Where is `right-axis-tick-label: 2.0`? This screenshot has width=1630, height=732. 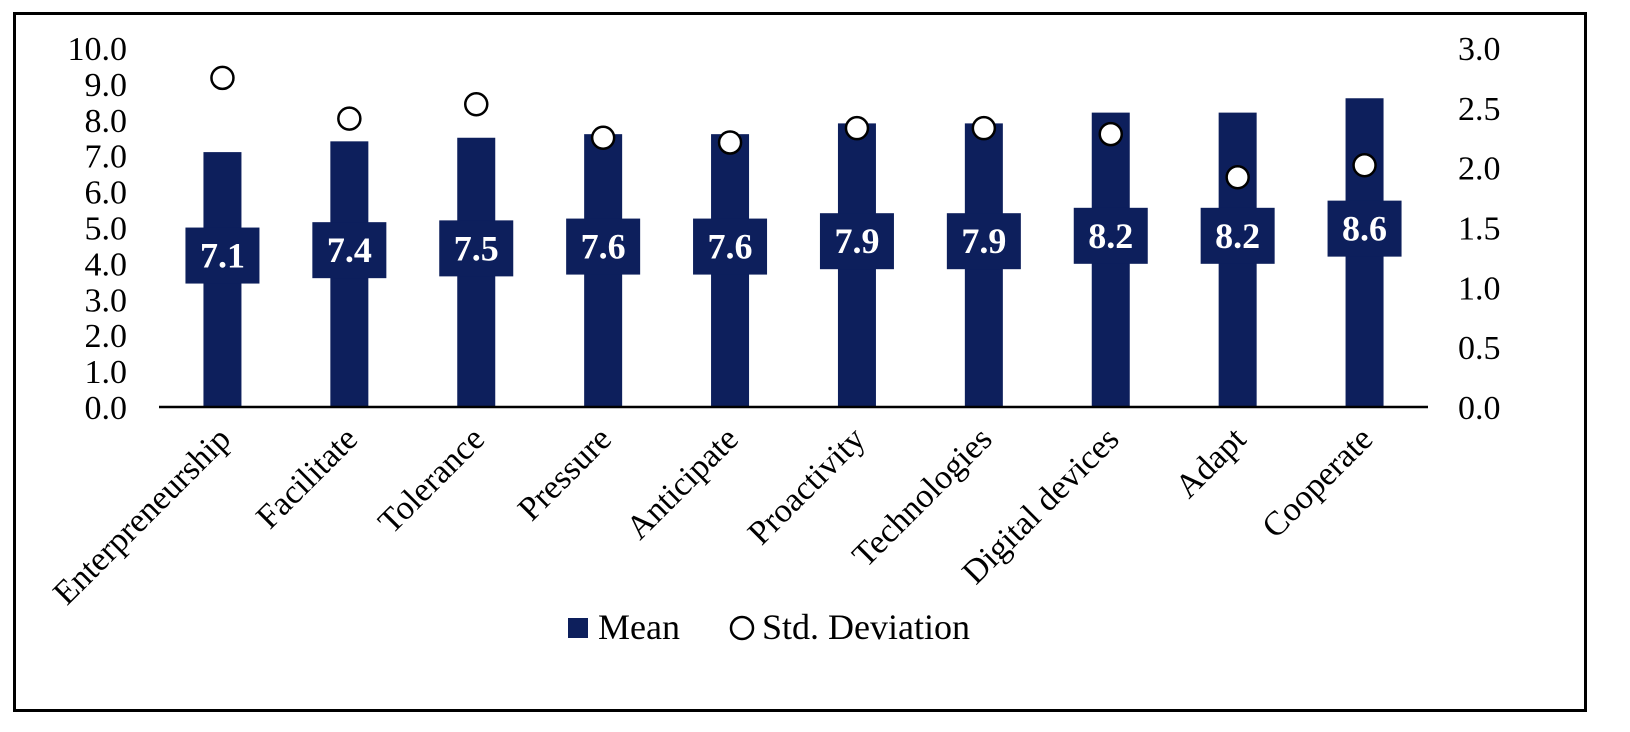
right-axis-tick-label: 2.0 is located at coordinates (1479, 169).